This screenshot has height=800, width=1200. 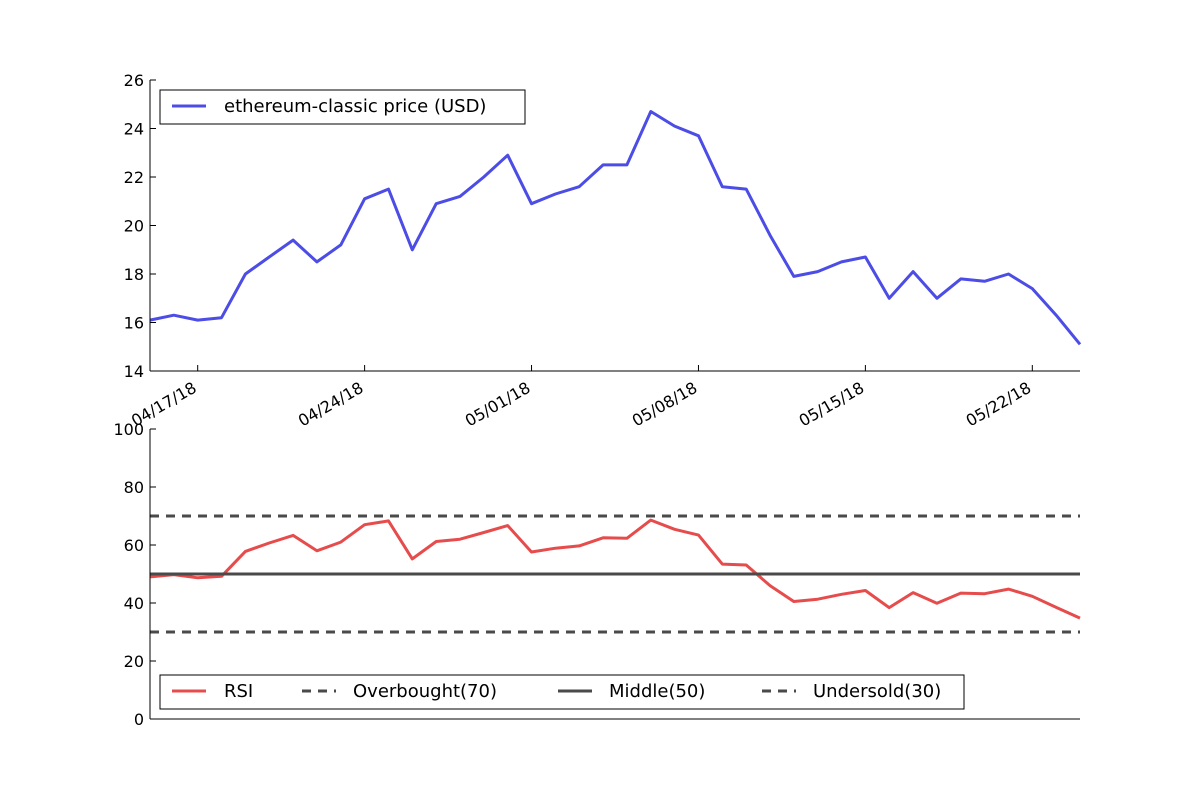 What do you see at coordinates (128, 429) in the screenshot?
I see `rsi-y-tick-label: 100` at bounding box center [128, 429].